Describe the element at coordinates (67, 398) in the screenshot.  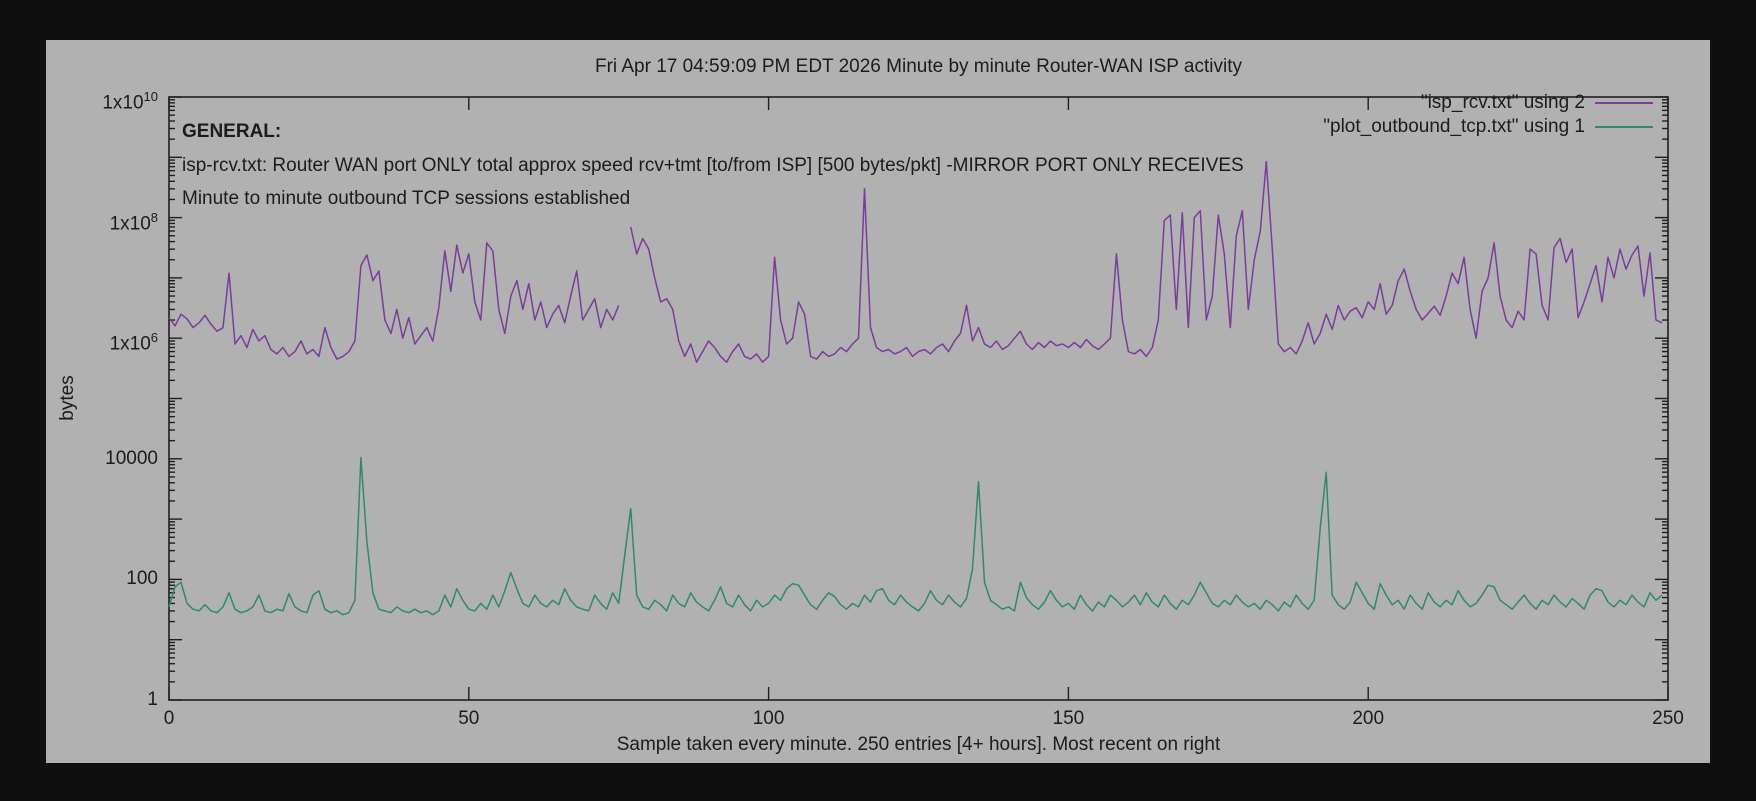
I see `y-axis-label: bytes` at that location.